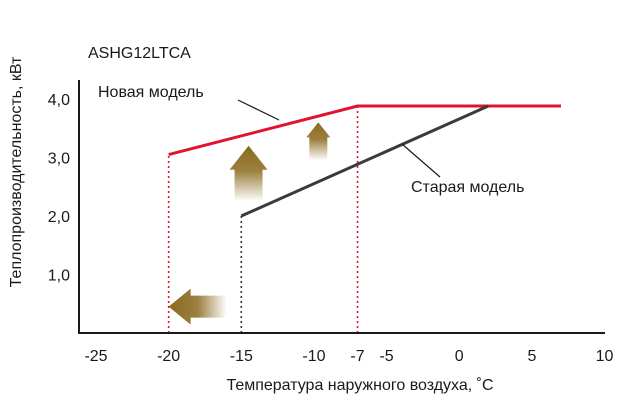 This screenshot has height=399, width=621. I want to click on x-tick-labels: -25 -20 -15 -10 -7 -5 0 5 10, so click(348, 356).